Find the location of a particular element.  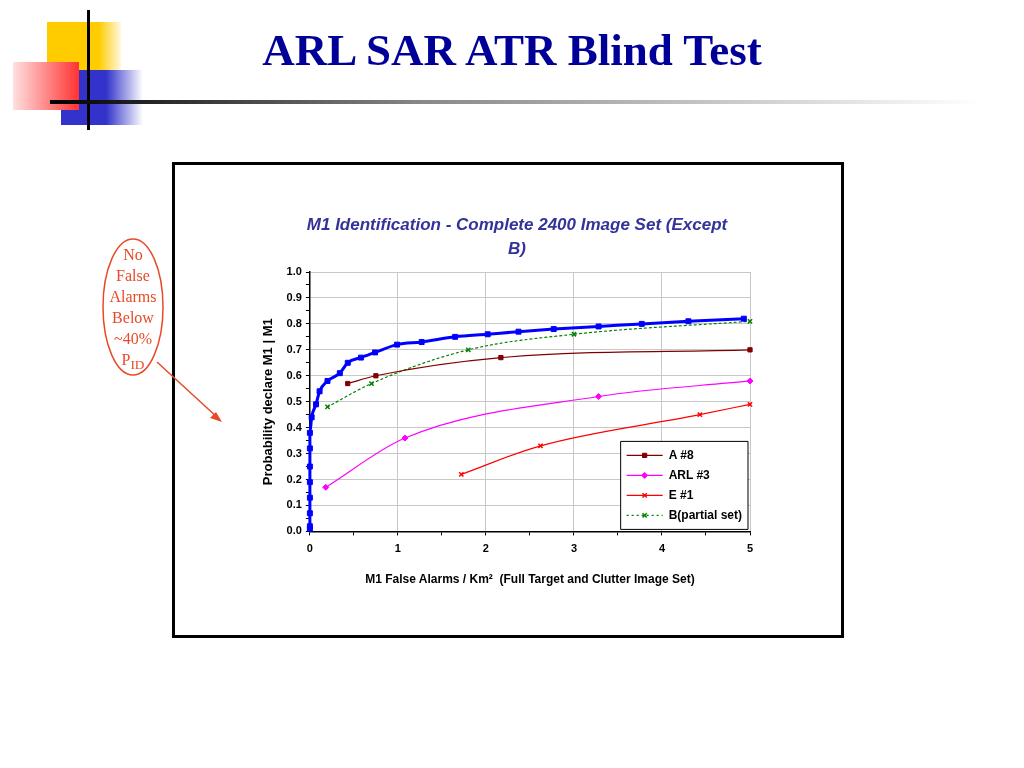

y-tick-label: 0.4 is located at coordinates (294, 426).